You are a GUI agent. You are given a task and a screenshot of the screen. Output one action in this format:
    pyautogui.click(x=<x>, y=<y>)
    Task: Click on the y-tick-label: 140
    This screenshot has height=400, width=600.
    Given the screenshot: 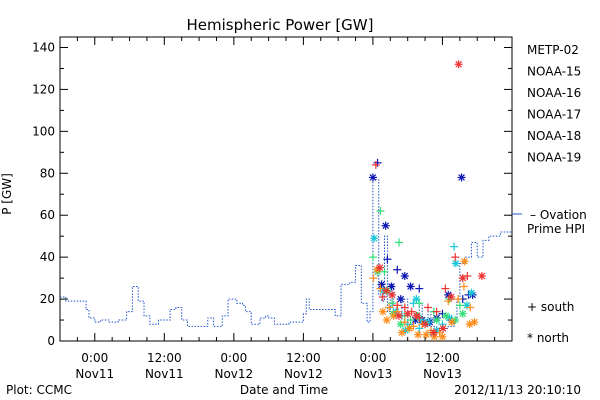 What is the action you would take?
    pyautogui.click(x=43, y=47)
    